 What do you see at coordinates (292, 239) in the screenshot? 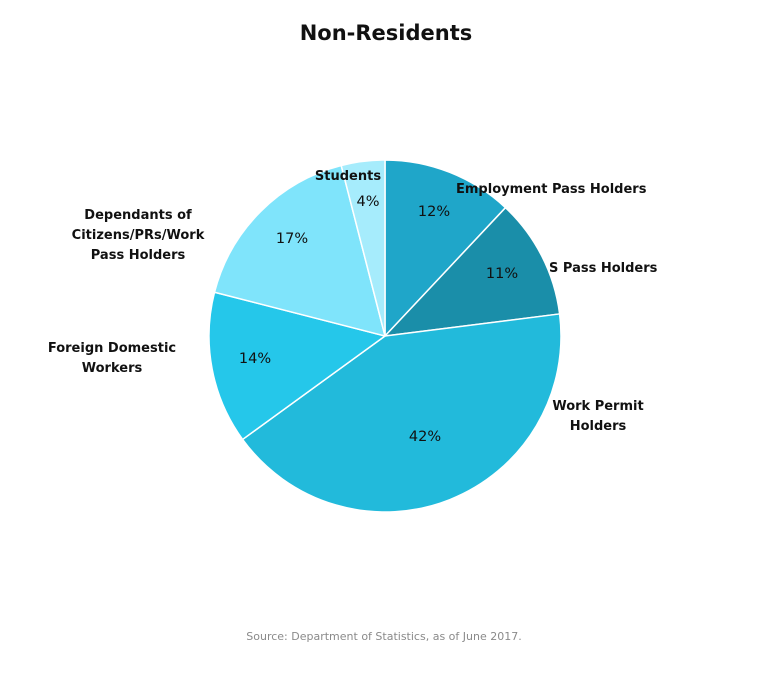
I see `slice-percentage-label: 17%` at bounding box center [292, 239].